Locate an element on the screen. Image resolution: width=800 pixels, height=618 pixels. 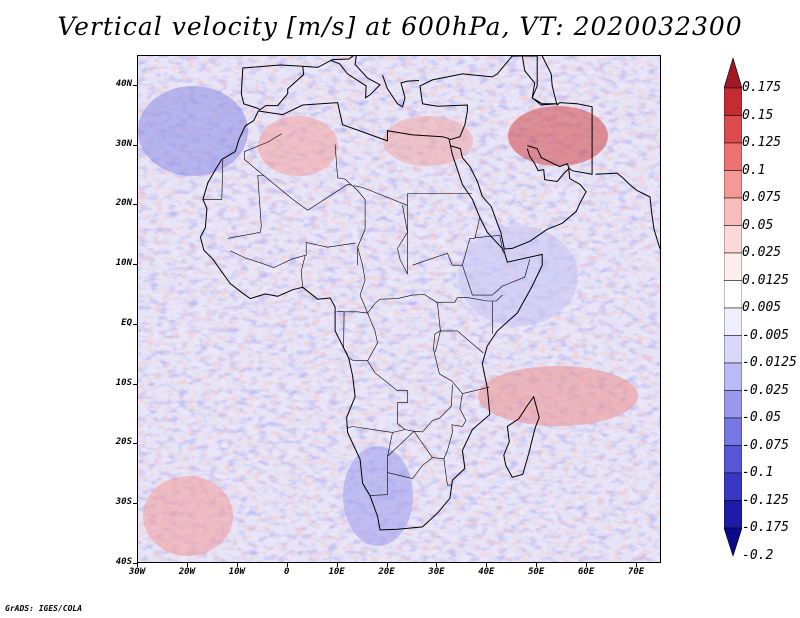
lon-label-60e: 60E is located at coordinates (586, 572).